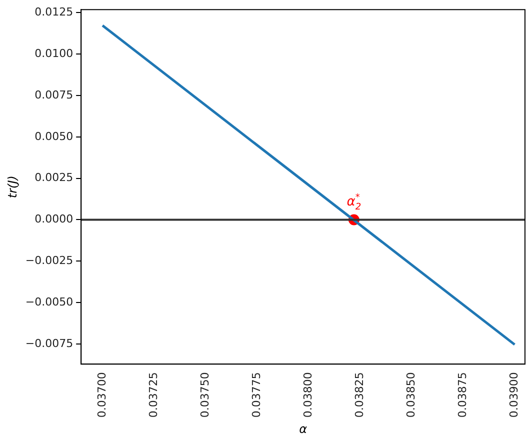 The height and width of the screenshot is (441, 531). I want to click on x-tick-label: 0.03850, so click(411, 395).